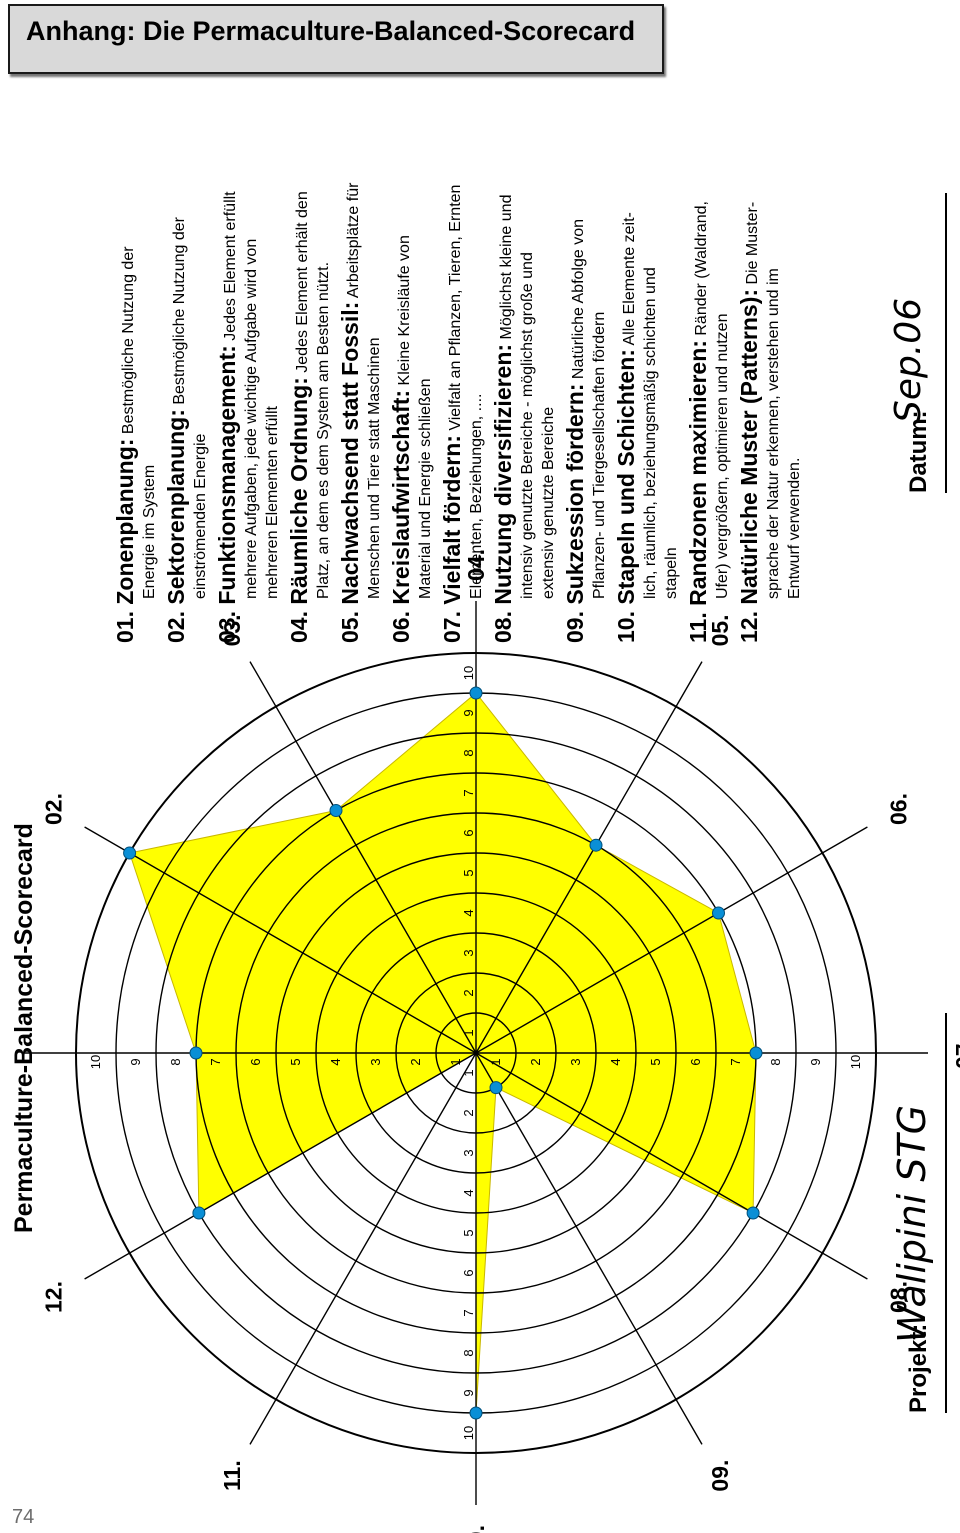 The height and width of the screenshot is (1533, 960). Describe the element at coordinates (401, 516) in the screenshot. I see `legend-heading: 06. Kreislaufwirtschaft:` at that location.